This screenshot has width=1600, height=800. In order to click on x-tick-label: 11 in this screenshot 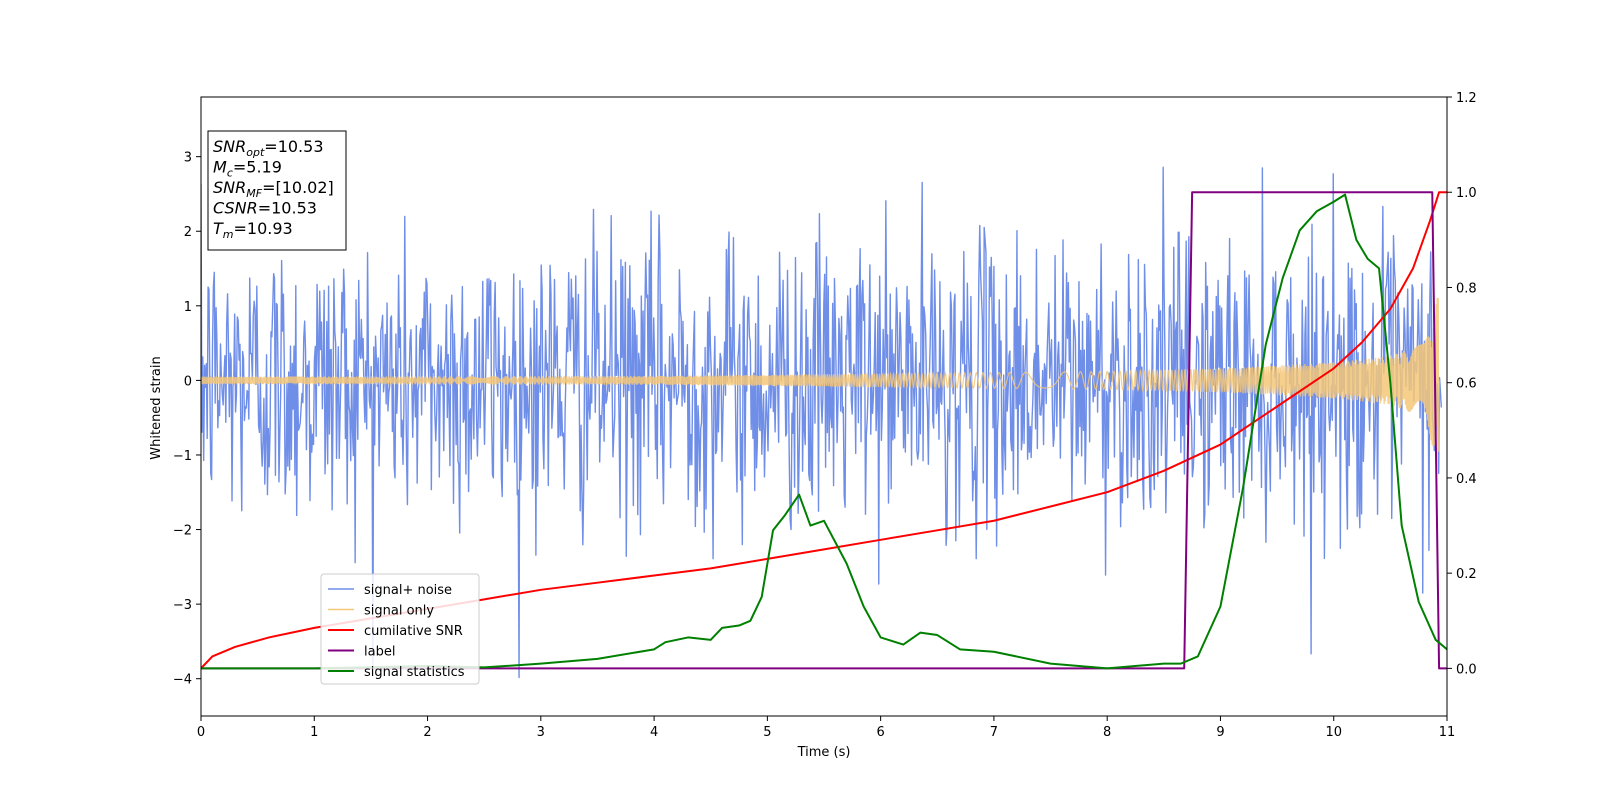, I will do `click(1447, 732)`.